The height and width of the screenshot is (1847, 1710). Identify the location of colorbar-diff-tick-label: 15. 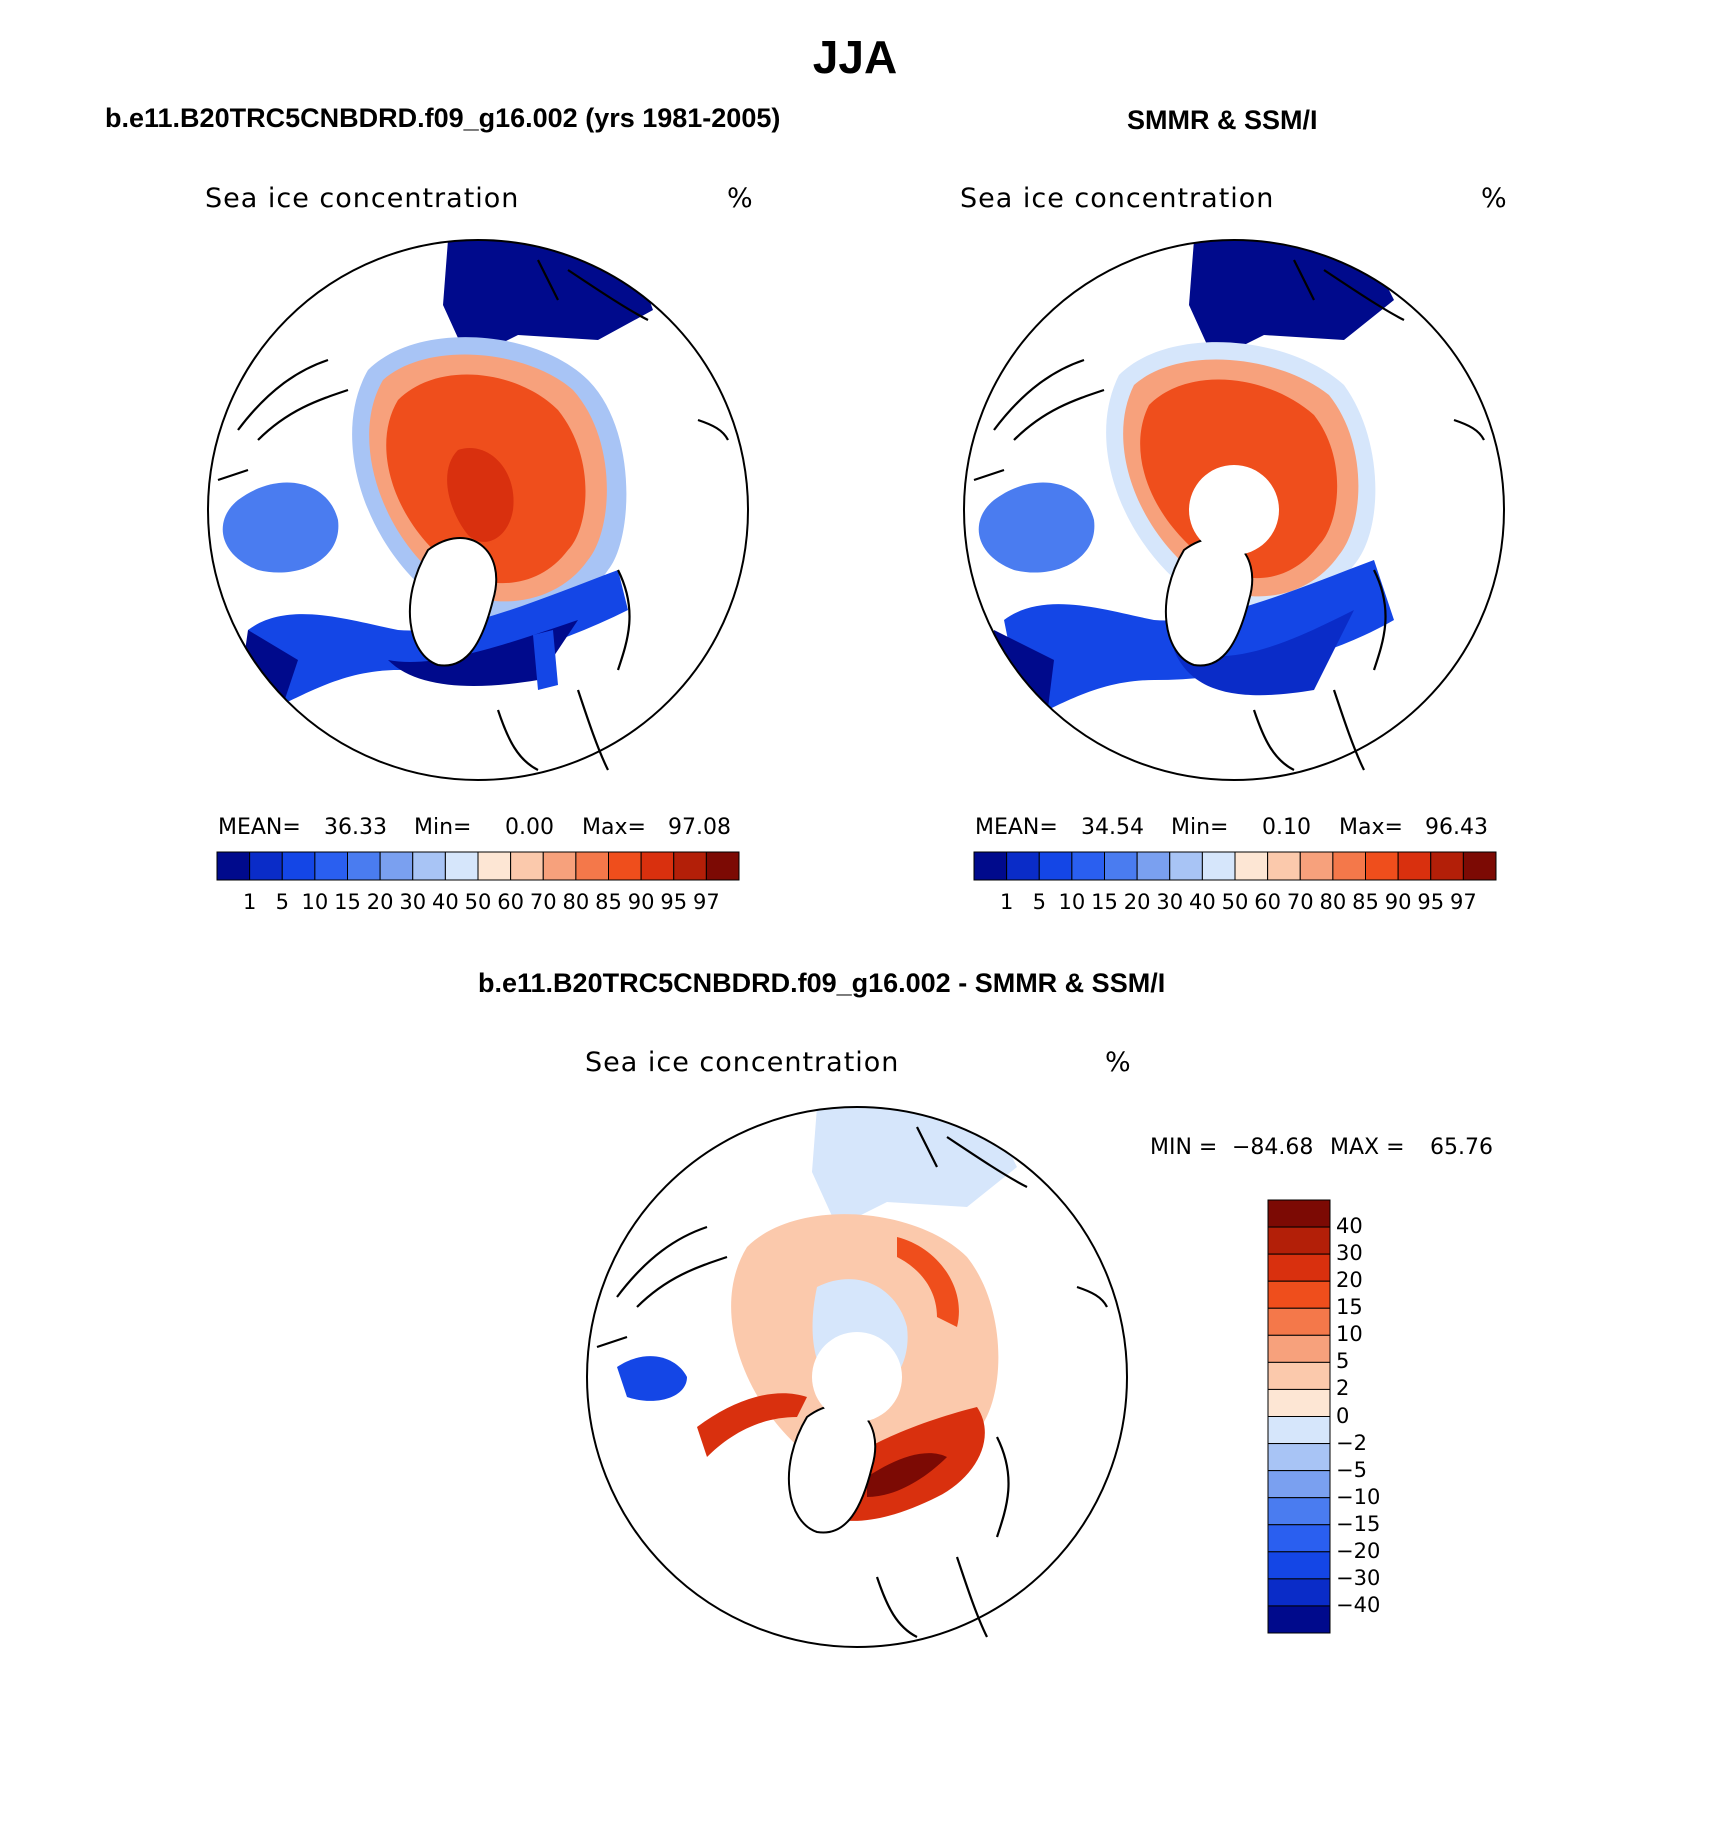
(1349, 1307).